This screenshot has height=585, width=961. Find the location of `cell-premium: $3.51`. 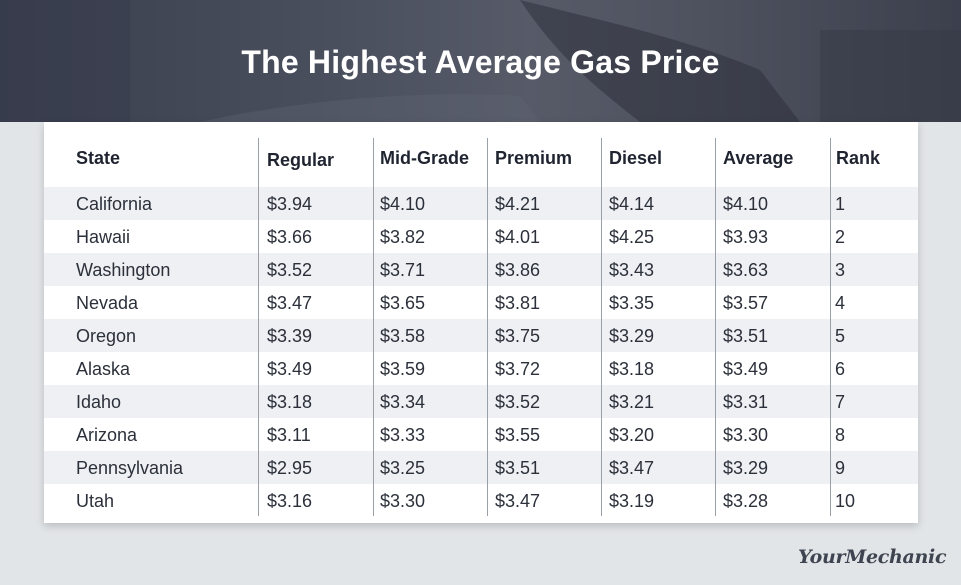

cell-premium: $3.51 is located at coordinates (518, 468).